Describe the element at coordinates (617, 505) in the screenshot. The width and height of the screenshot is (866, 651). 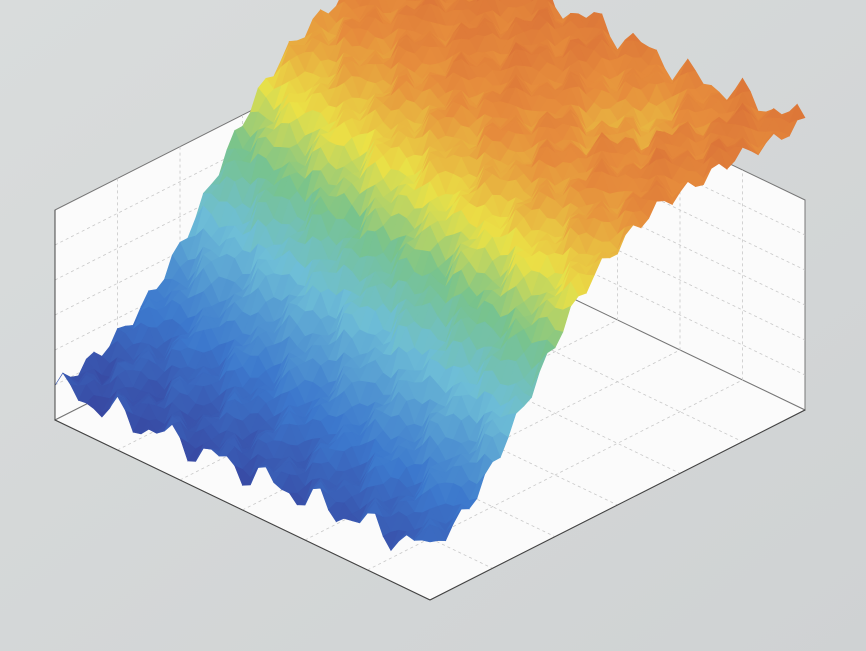
I see `axis-y` at that location.